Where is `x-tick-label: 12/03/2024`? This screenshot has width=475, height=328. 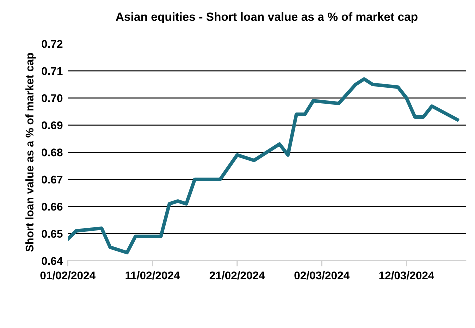 x-tick-label: 12/03/2024 is located at coordinates (407, 275).